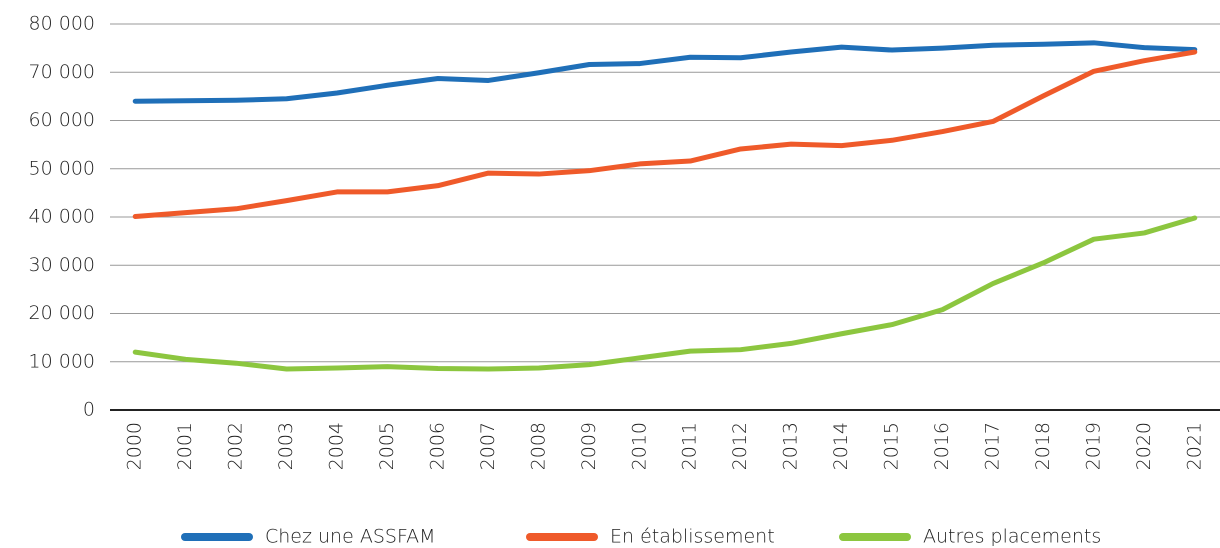 The height and width of the screenshot is (548, 1220). What do you see at coordinates (665, 72) in the screenshot?
I see `series-line` at bounding box center [665, 72].